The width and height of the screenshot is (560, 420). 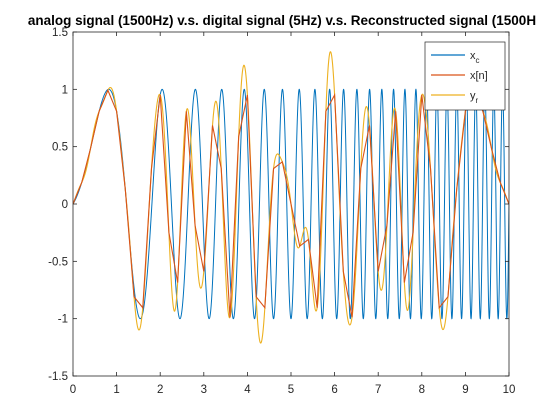 I want to click on legend-box, so click(x=465, y=76).